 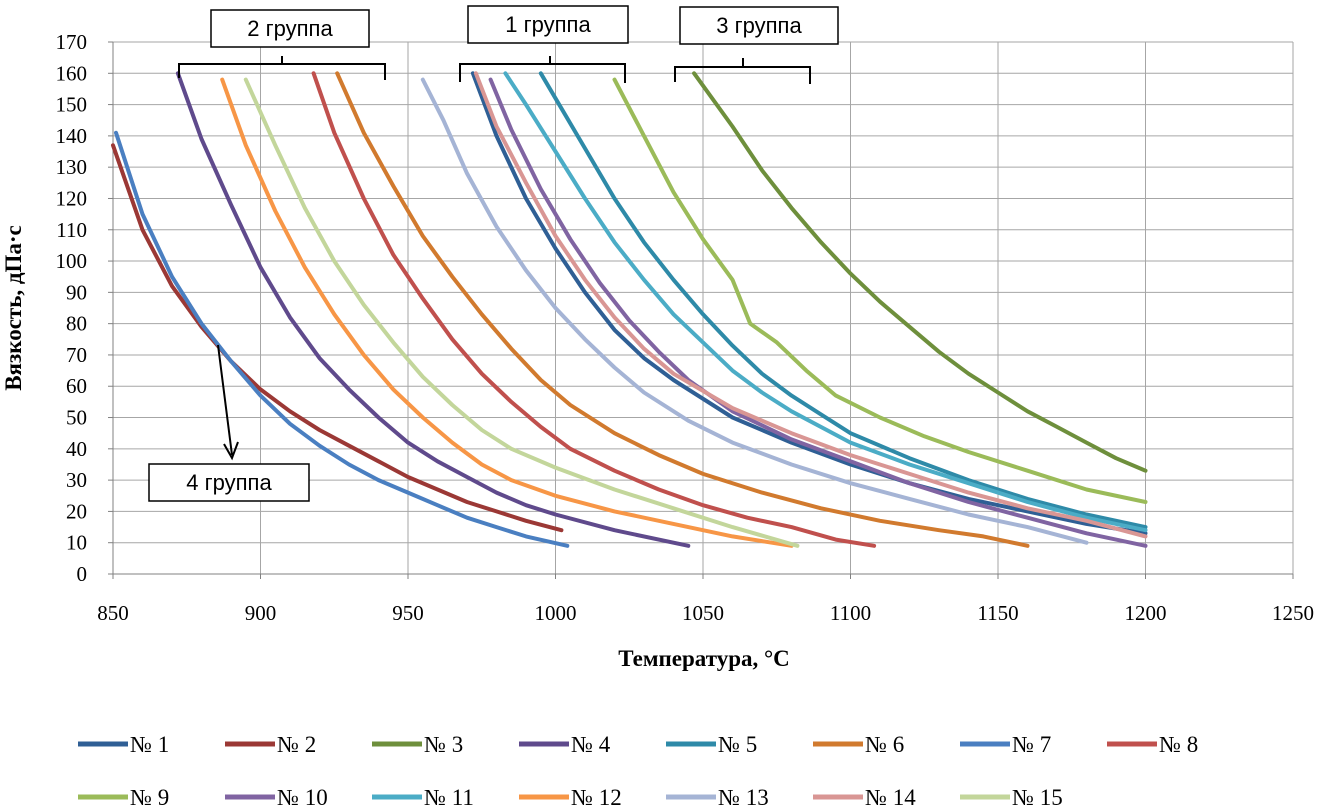 I want to click on legend-label-9: № 9, so click(x=149, y=796).